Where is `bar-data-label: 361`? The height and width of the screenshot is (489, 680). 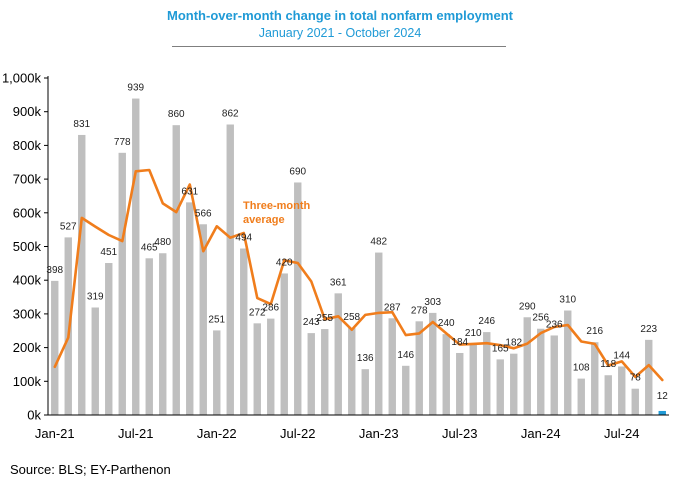 bar-data-label: 361 is located at coordinates (338, 282).